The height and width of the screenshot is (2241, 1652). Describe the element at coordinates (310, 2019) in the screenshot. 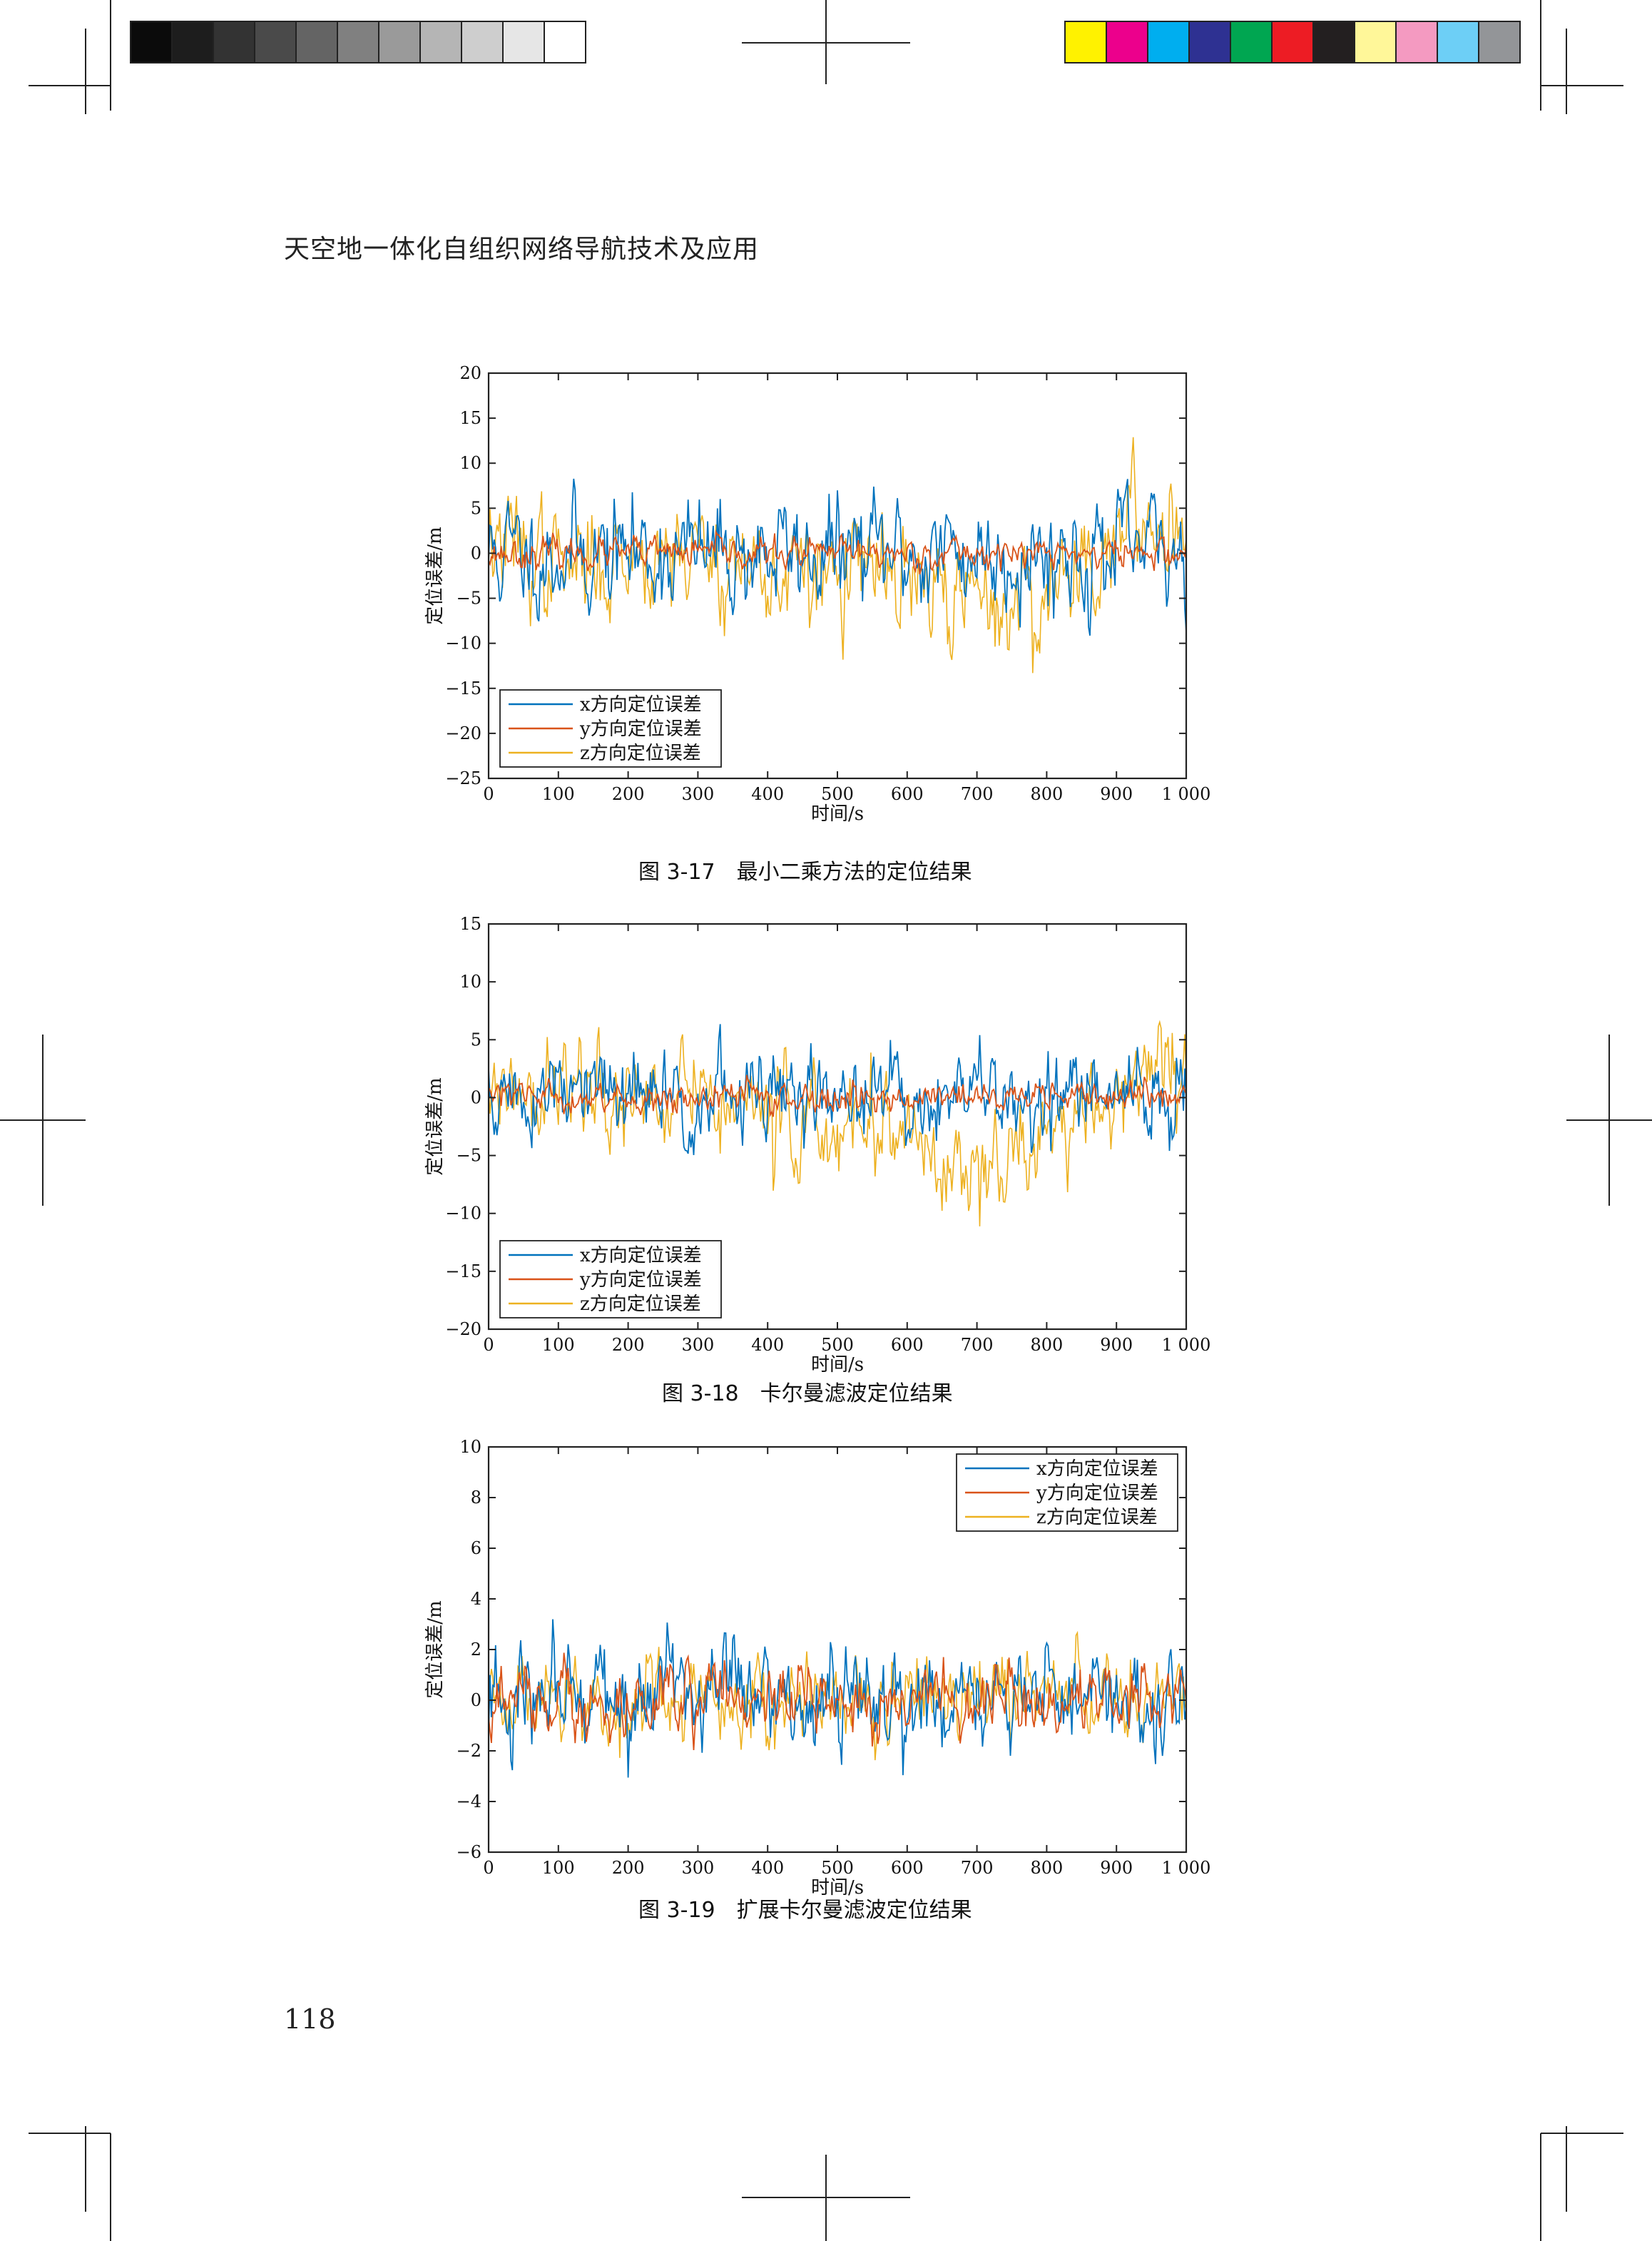

I see `page-number: 118` at that location.